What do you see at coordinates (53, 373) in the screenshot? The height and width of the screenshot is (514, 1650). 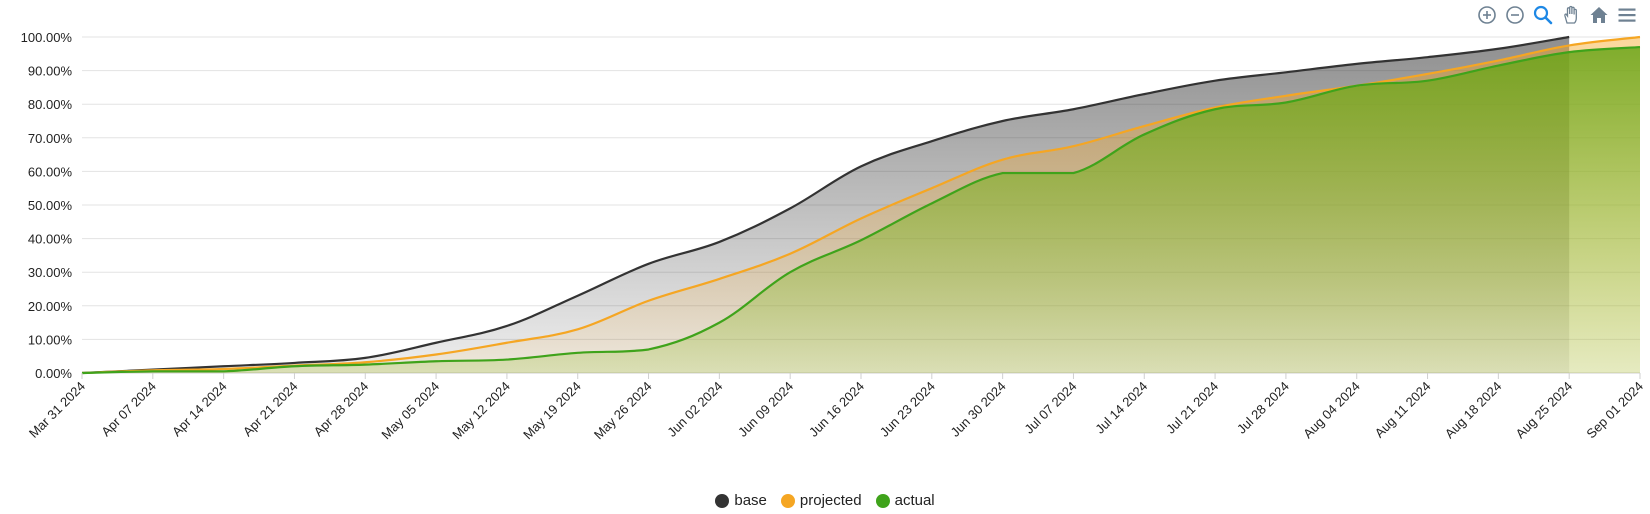 I see `y-tick-label: 0.00%` at bounding box center [53, 373].